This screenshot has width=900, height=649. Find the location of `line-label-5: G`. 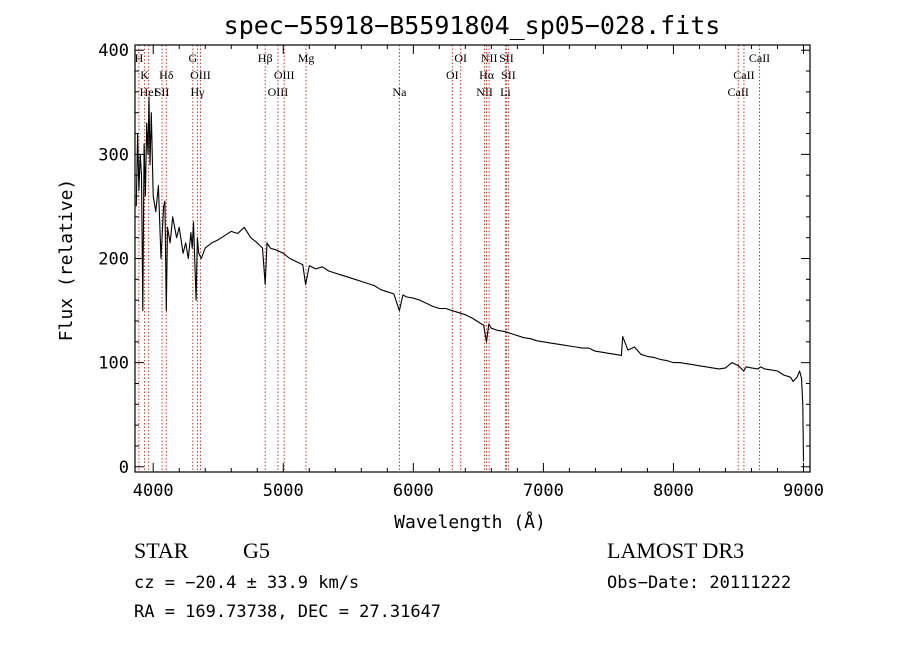

line-label-5: G is located at coordinates (193, 58).